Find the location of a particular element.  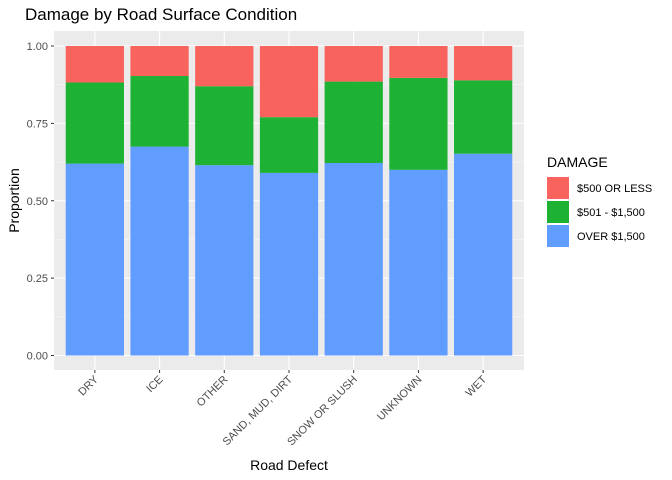

legend-label: $501 - $1,500 is located at coordinates (611, 213).